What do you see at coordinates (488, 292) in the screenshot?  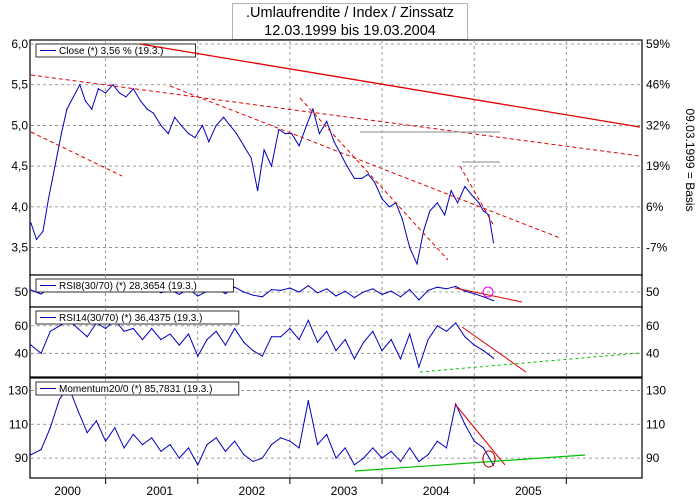 I see `rsi8-marker-circle` at bounding box center [488, 292].